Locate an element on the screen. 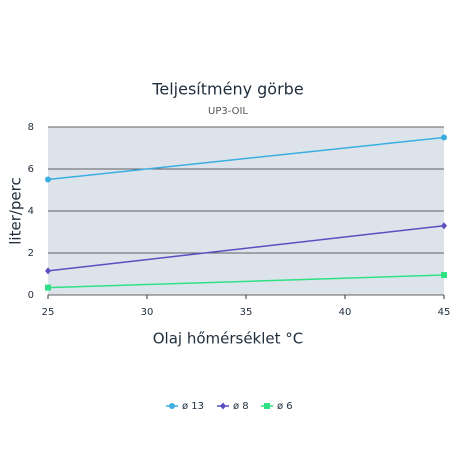 Image resolution: width=456 pixels, height=456 pixels. legend-label: ø 8 is located at coordinates (241, 406).